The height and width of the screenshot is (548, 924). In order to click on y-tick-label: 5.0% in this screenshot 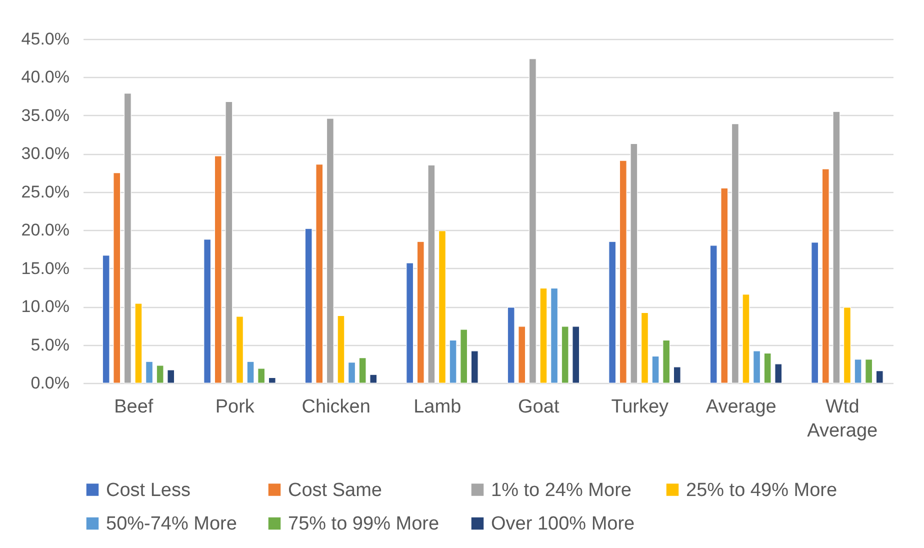, I will do `click(50, 344)`.